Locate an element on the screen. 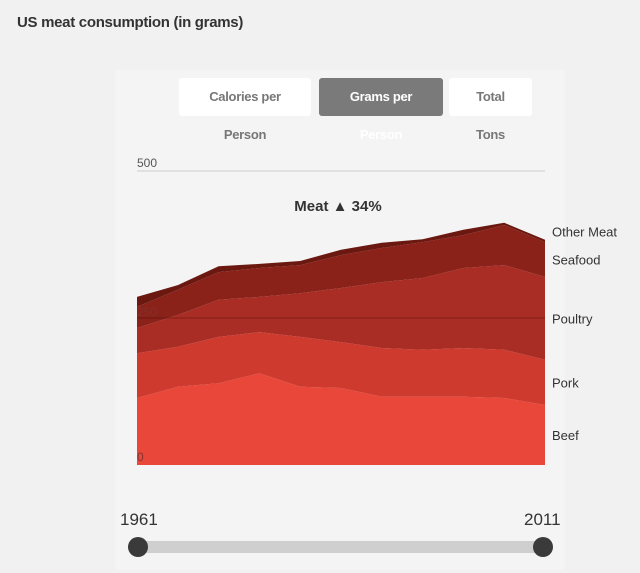 The width and height of the screenshot is (640, 573). slider-start-handle is located at coordinates (138, 547).